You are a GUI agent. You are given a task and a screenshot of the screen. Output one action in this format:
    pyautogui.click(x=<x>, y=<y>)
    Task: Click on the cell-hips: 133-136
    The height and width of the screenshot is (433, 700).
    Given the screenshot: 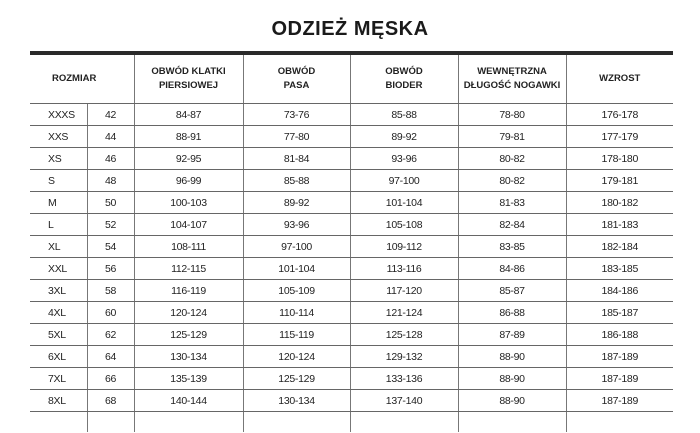 What is the action you would take?
    pyautogui.click(x=404, y=378)
    